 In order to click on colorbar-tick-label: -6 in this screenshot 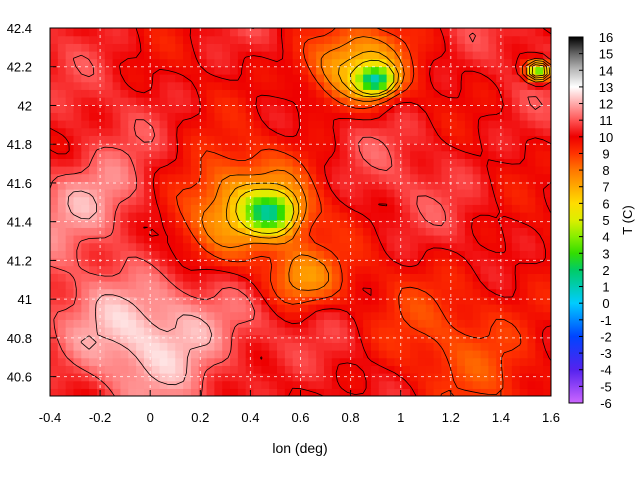, I will do `click(606, 403)`.